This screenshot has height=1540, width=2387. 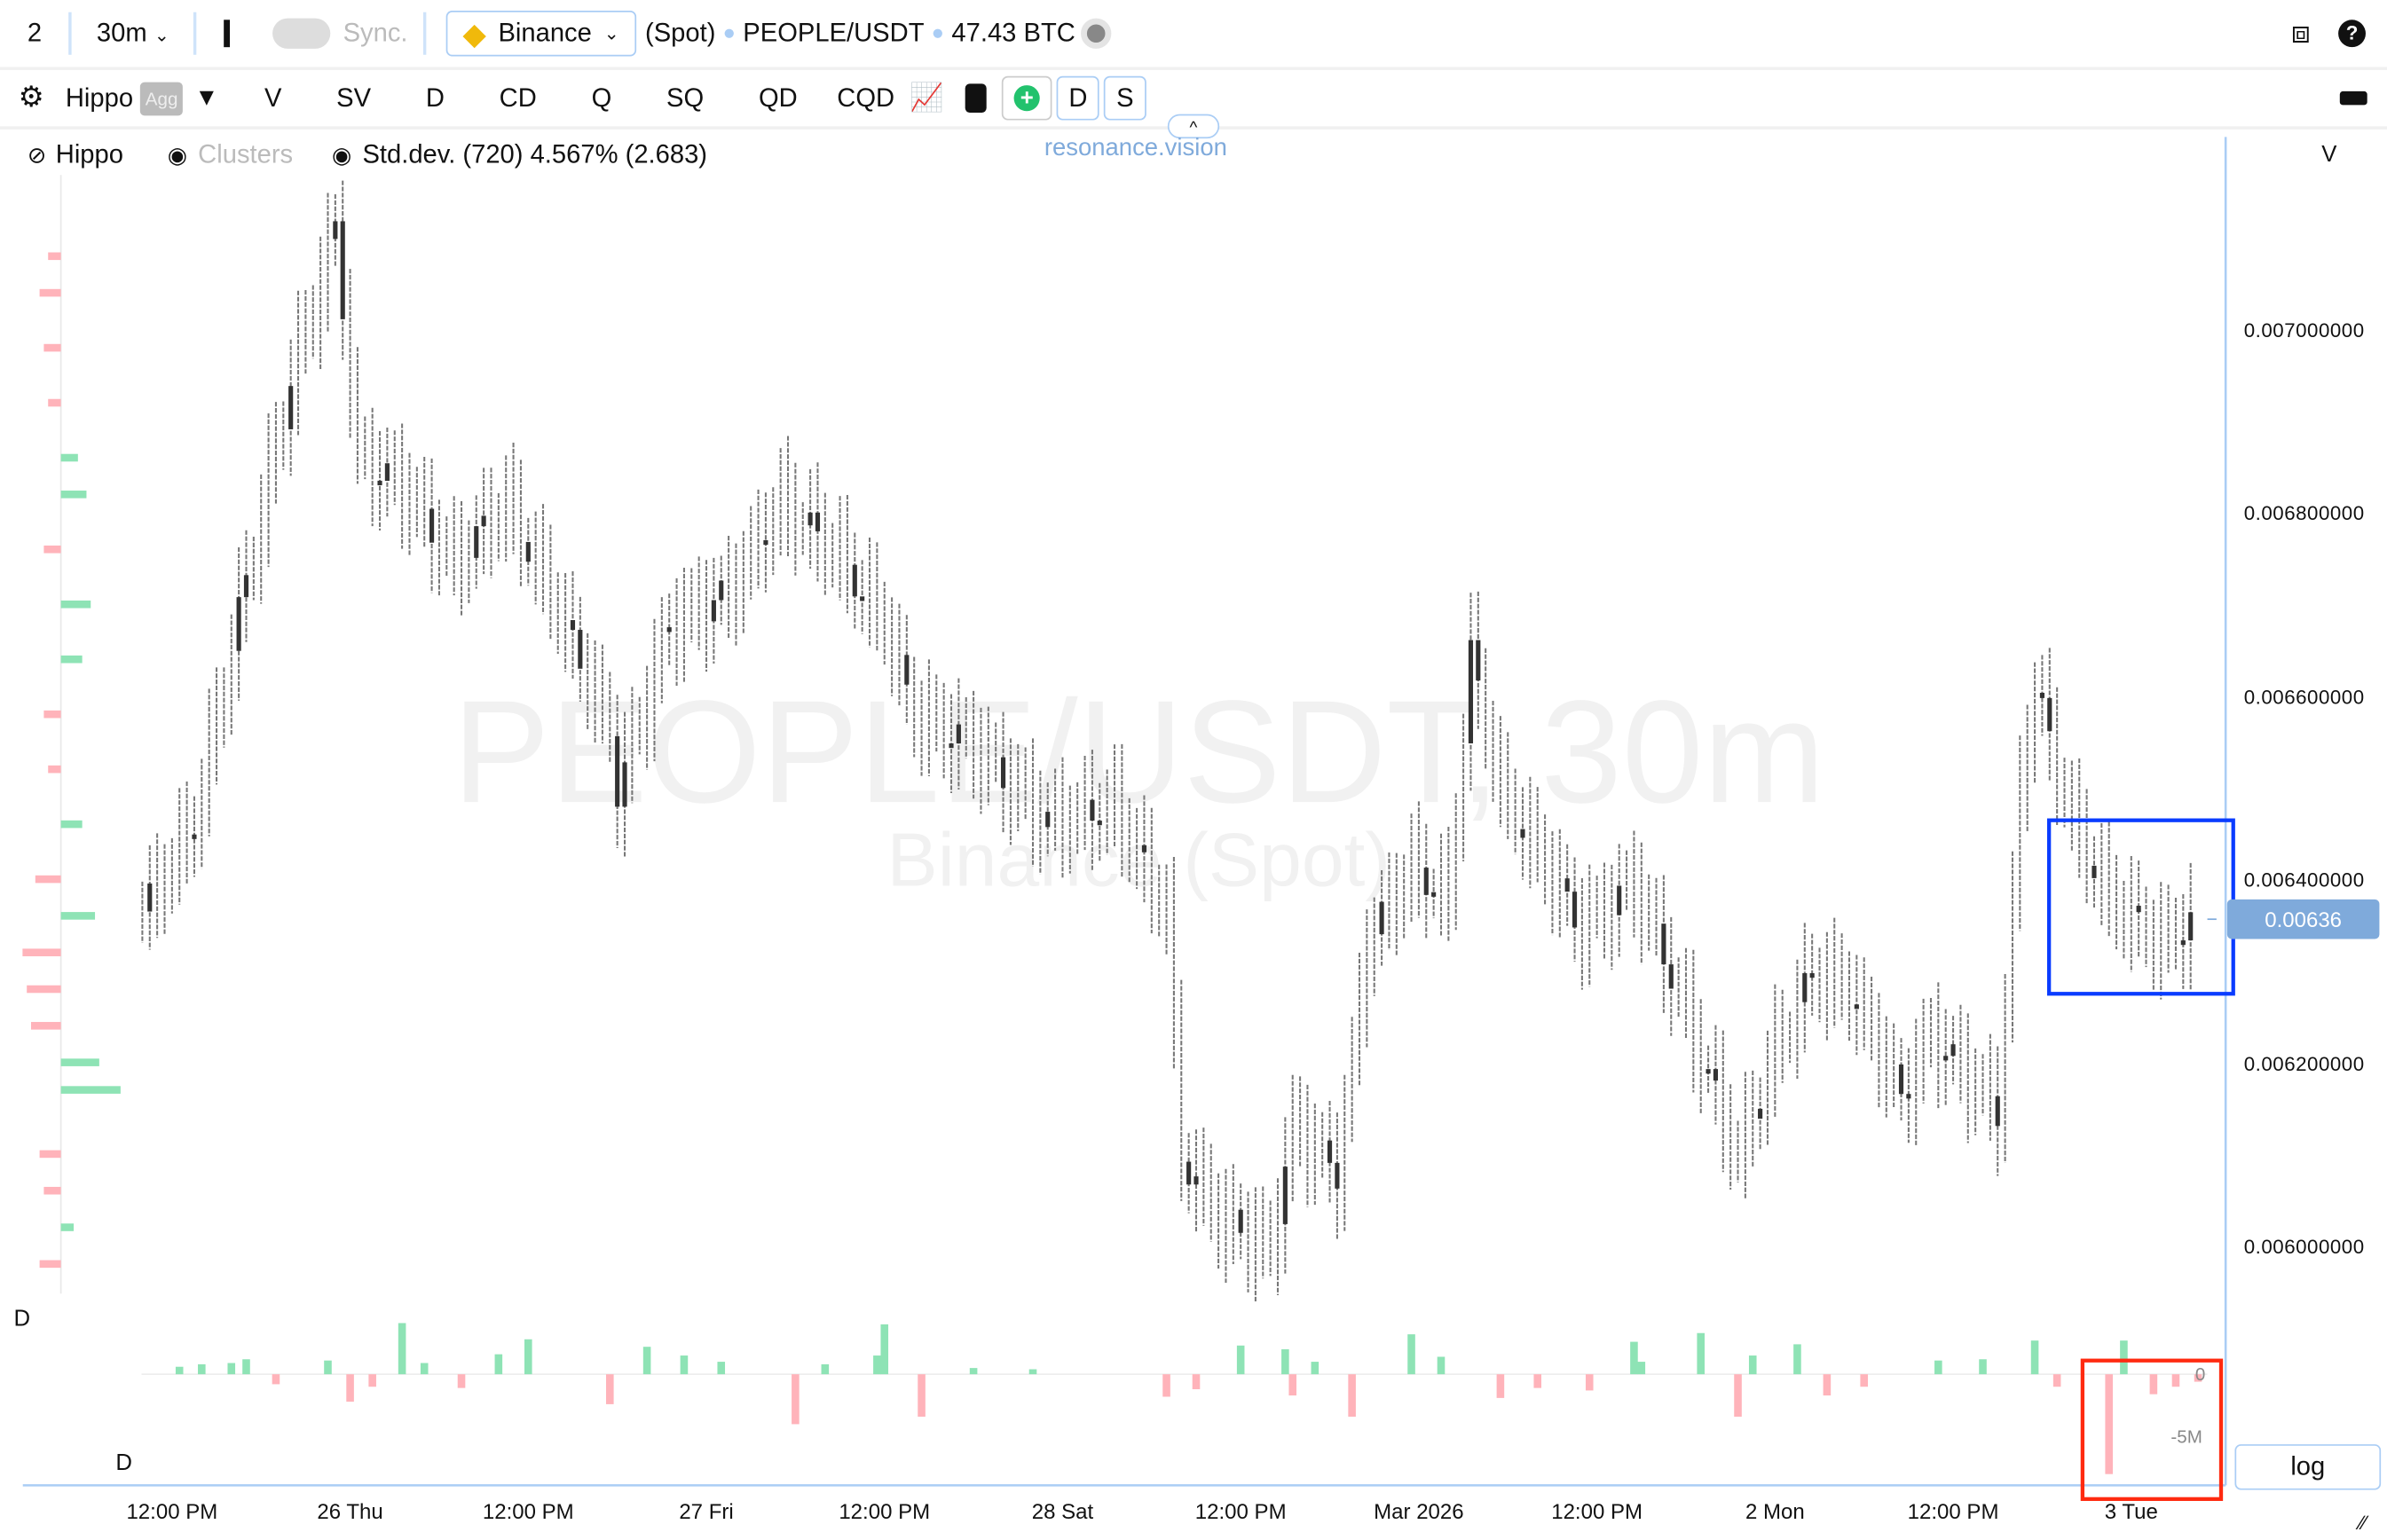 I want to click on preset-name: Hippo, so click(x=100, y=97).